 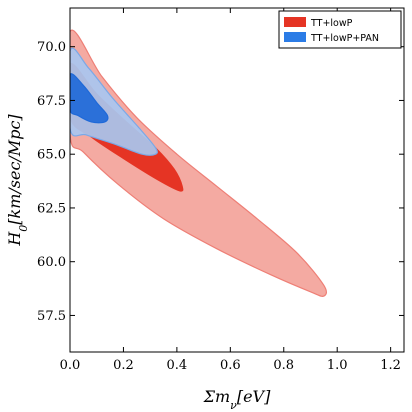 I want to click on y-axis-title: H0[km/sec/Mpc], so click(x=17, y=180).